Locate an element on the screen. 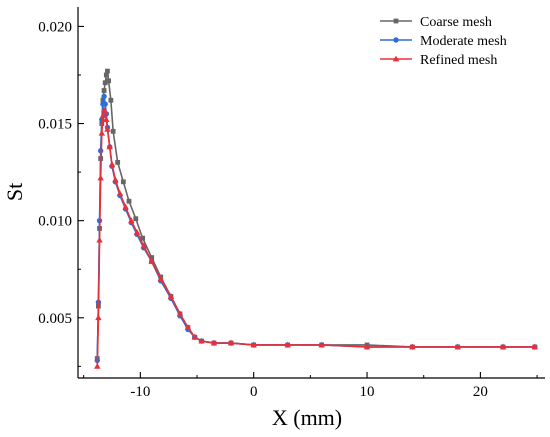 This screenshot has height=437, width=550. y-tick-label: 0.015 is located at coordinates (55, 125).